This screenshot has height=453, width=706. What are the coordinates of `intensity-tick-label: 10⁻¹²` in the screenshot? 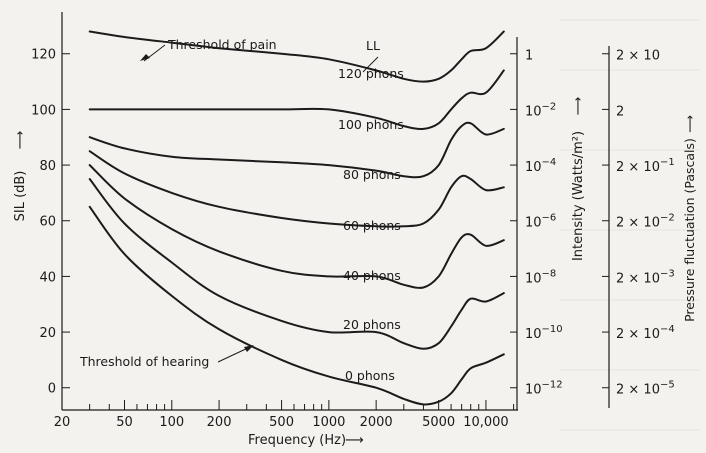 It's located at (544, 389).